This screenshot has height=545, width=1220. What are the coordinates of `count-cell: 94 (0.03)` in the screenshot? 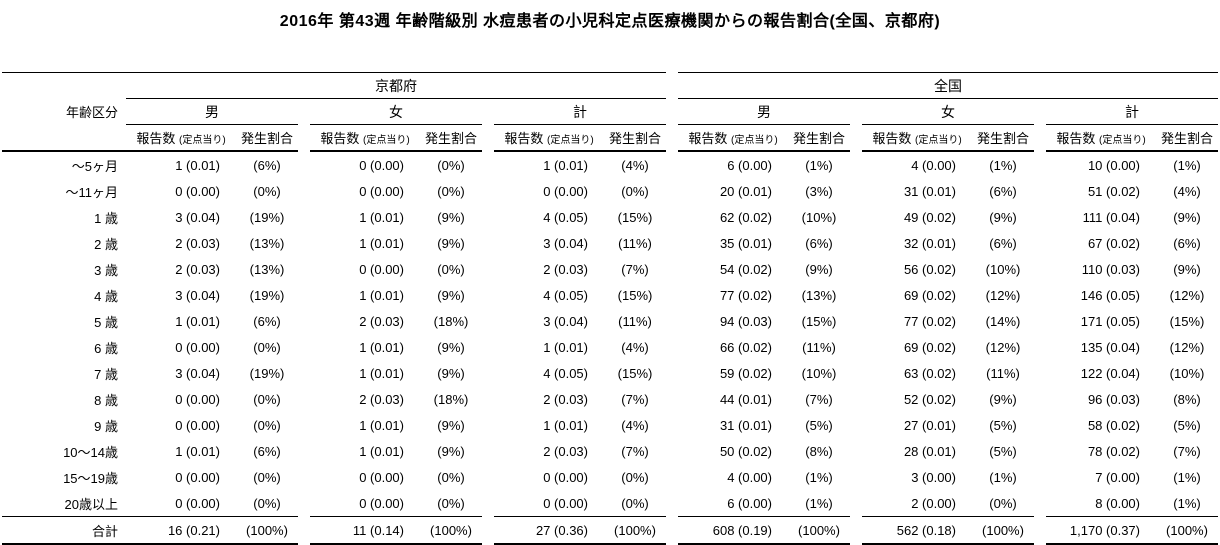 It's located at (745, 321).